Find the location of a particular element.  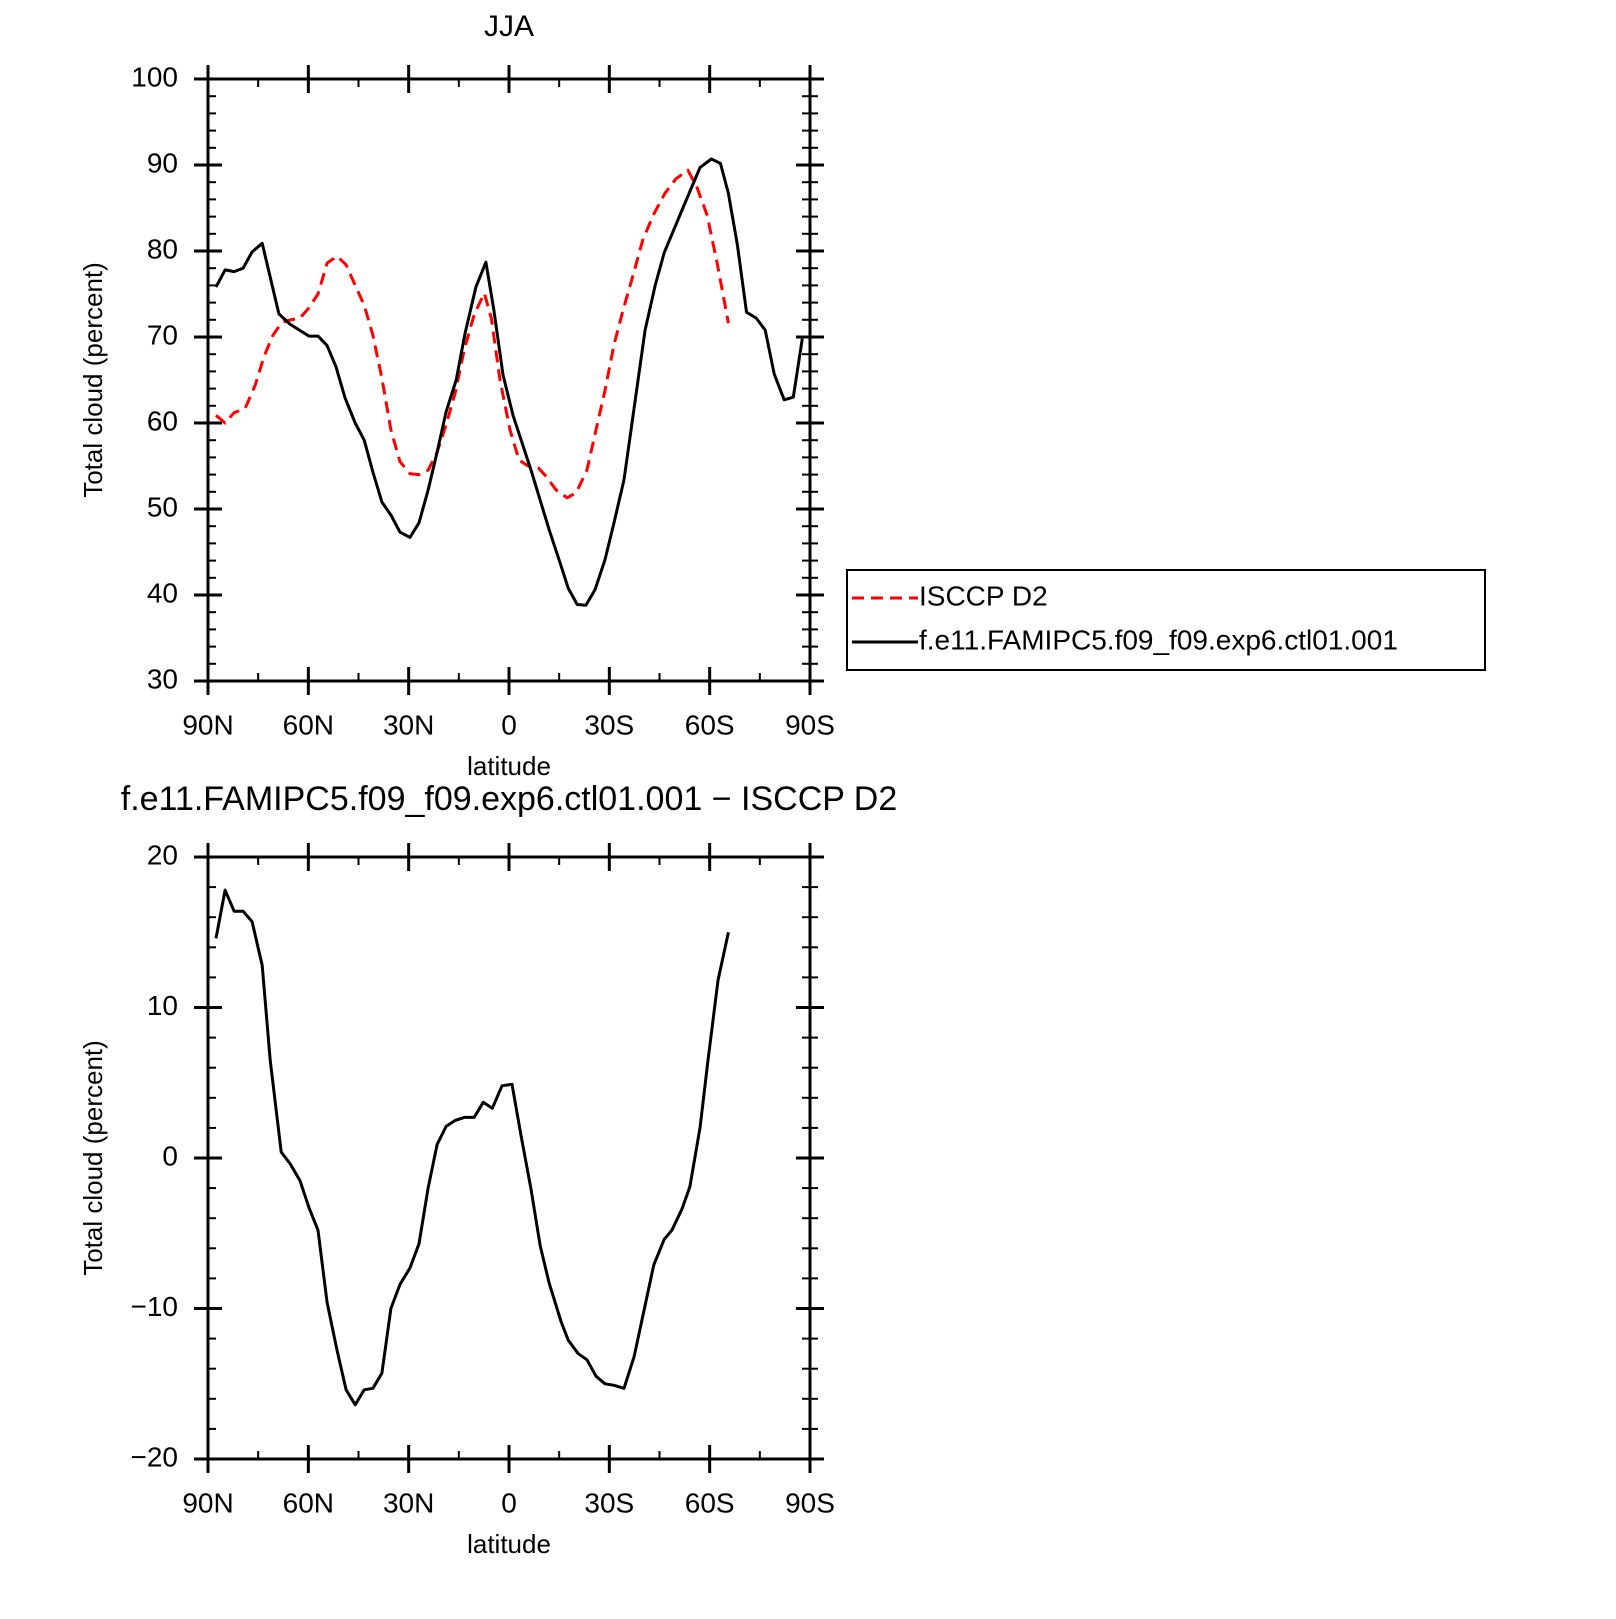

y-tick-label: 30 is located at coordinates (162, 678).